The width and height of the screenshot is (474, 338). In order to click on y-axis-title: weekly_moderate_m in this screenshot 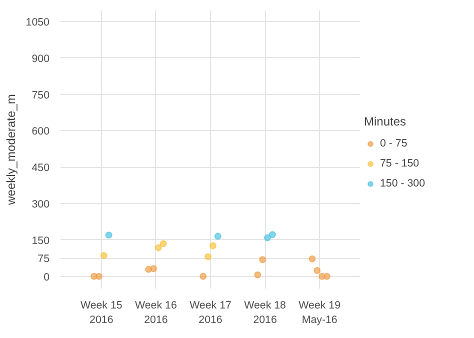, I will do `click(11, 150)`.